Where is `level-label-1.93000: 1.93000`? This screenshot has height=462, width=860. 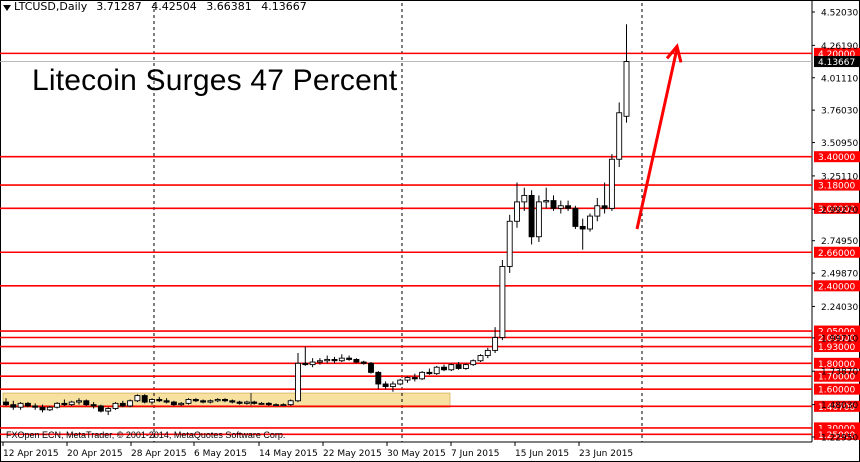
level-label-1.93000: 1.93000 is located at coordinates (836, 348).